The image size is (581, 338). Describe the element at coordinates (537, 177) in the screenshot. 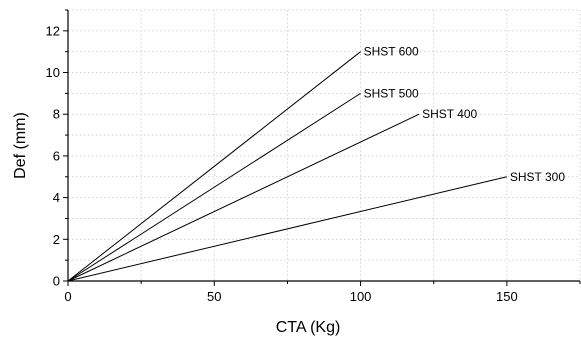

I see `series-label: SHST 300` at that location.